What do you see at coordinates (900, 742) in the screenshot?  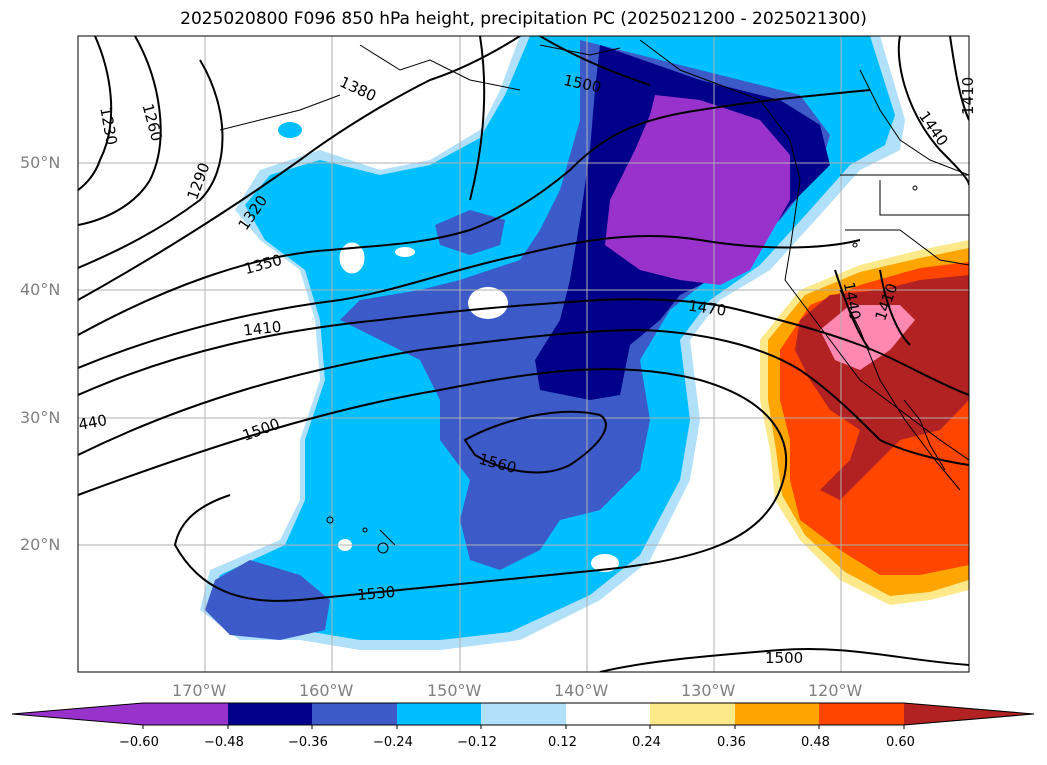 I see `colorbar-tick-label: 0.60` at bounding box center [900, 742].